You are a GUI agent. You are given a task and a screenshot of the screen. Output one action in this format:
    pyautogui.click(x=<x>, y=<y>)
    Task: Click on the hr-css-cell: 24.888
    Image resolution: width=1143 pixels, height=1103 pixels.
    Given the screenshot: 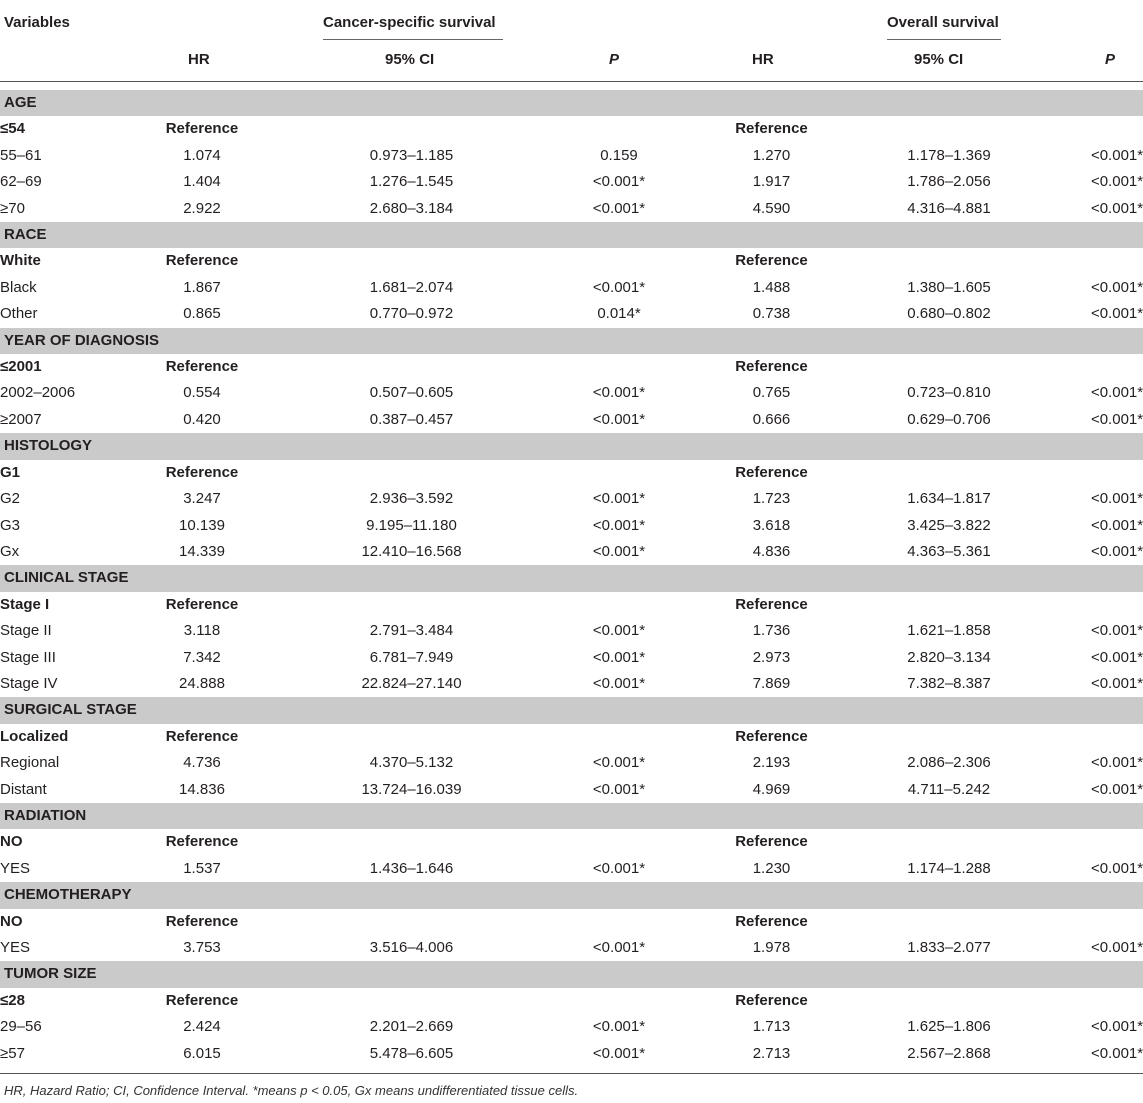 What is the action you would take?
    pyautogui.click(x=202, y=683)
    